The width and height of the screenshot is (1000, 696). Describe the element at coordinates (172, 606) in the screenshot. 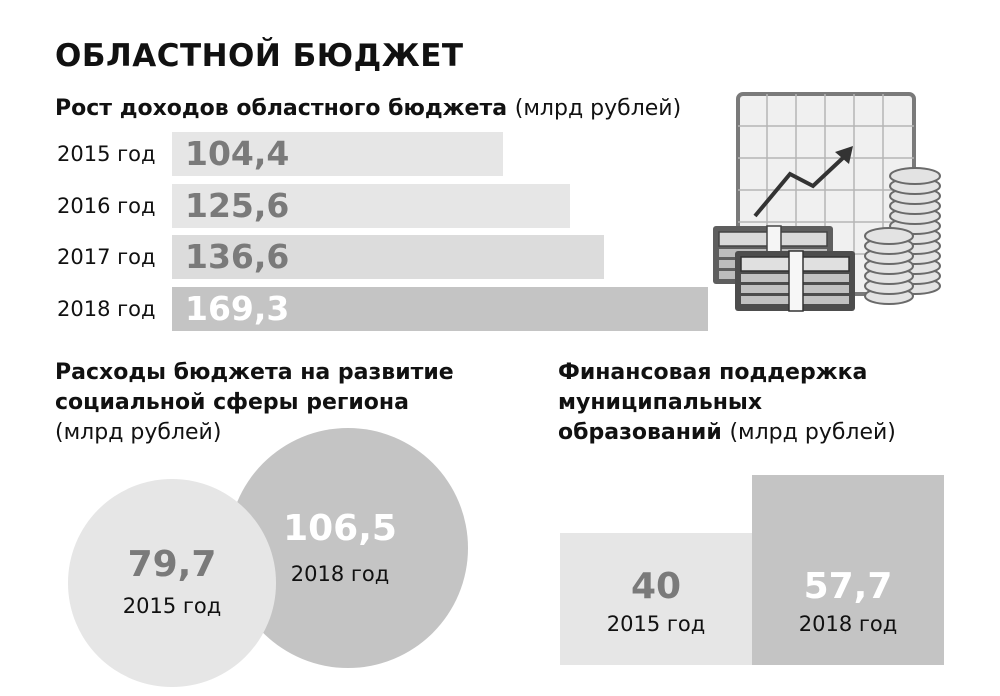

I see `bubble-year-label: 2015 год` at that location.